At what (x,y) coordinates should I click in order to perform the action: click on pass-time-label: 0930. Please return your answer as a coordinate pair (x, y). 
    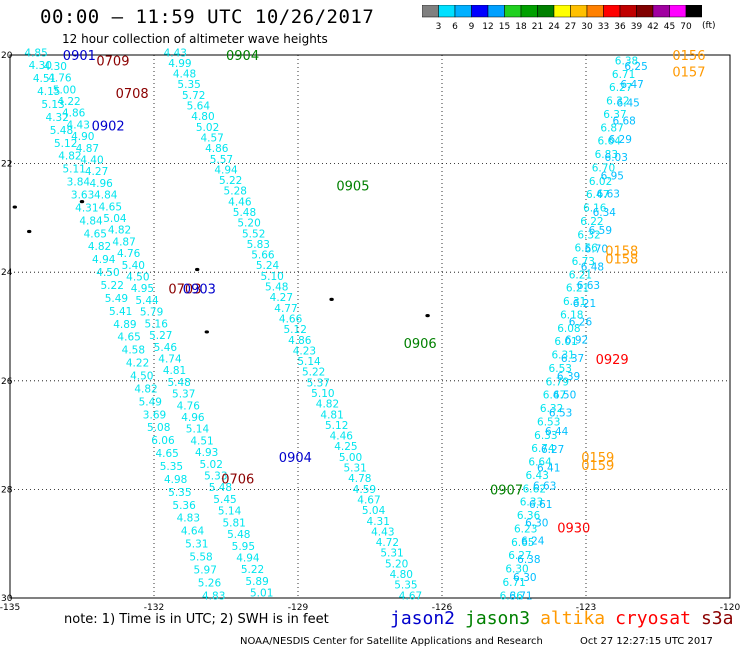
    Looking at the image, I should click on (573, 528).